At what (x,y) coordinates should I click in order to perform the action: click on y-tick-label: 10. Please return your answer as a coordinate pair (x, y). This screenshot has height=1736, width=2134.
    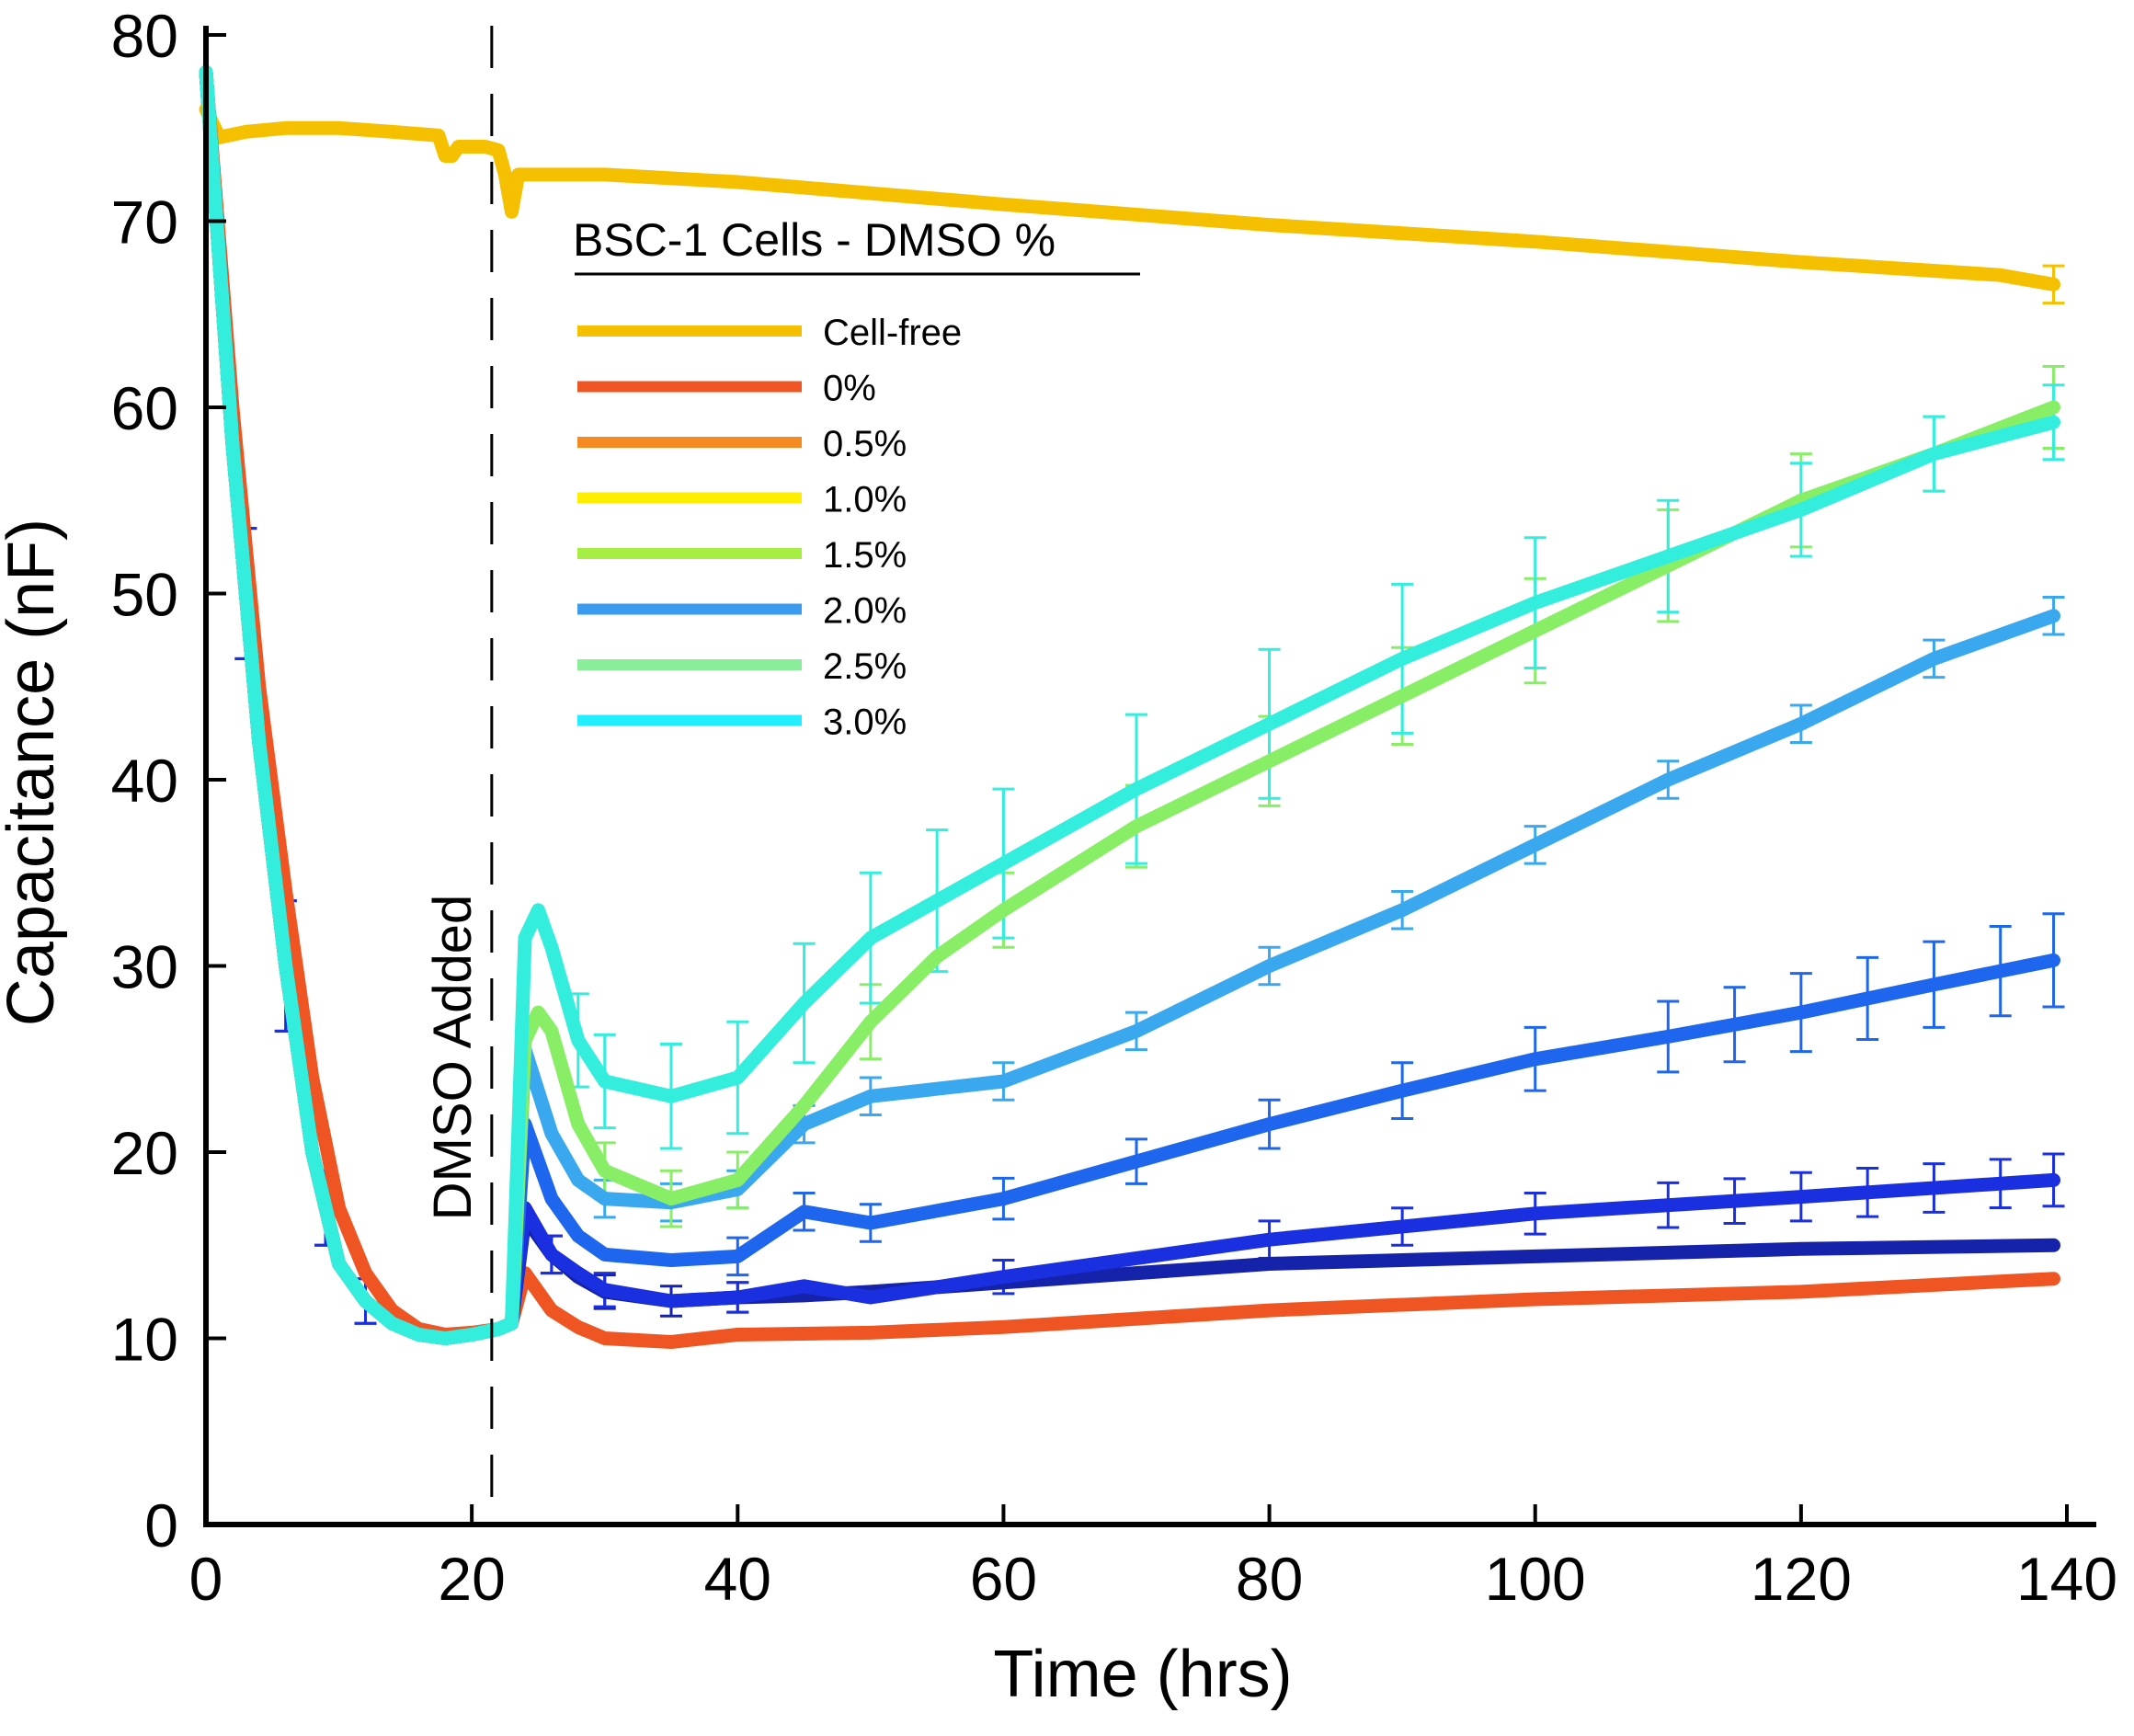
    Looking at the image, I should click on (144, 1340).